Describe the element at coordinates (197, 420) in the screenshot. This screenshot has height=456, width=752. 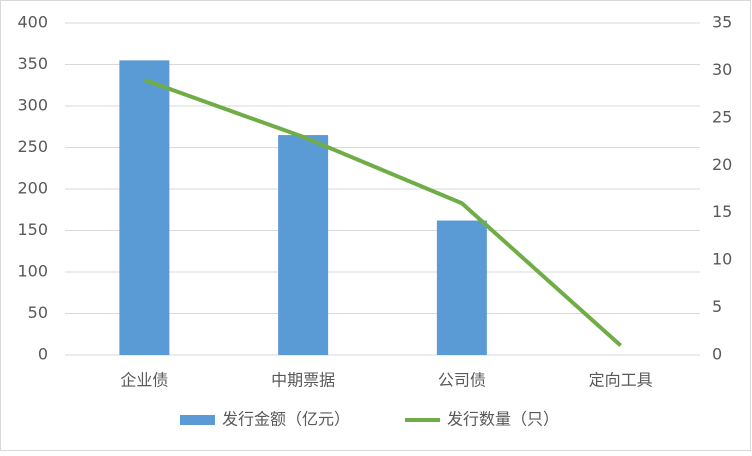
I see `legend-swatch` at that location.